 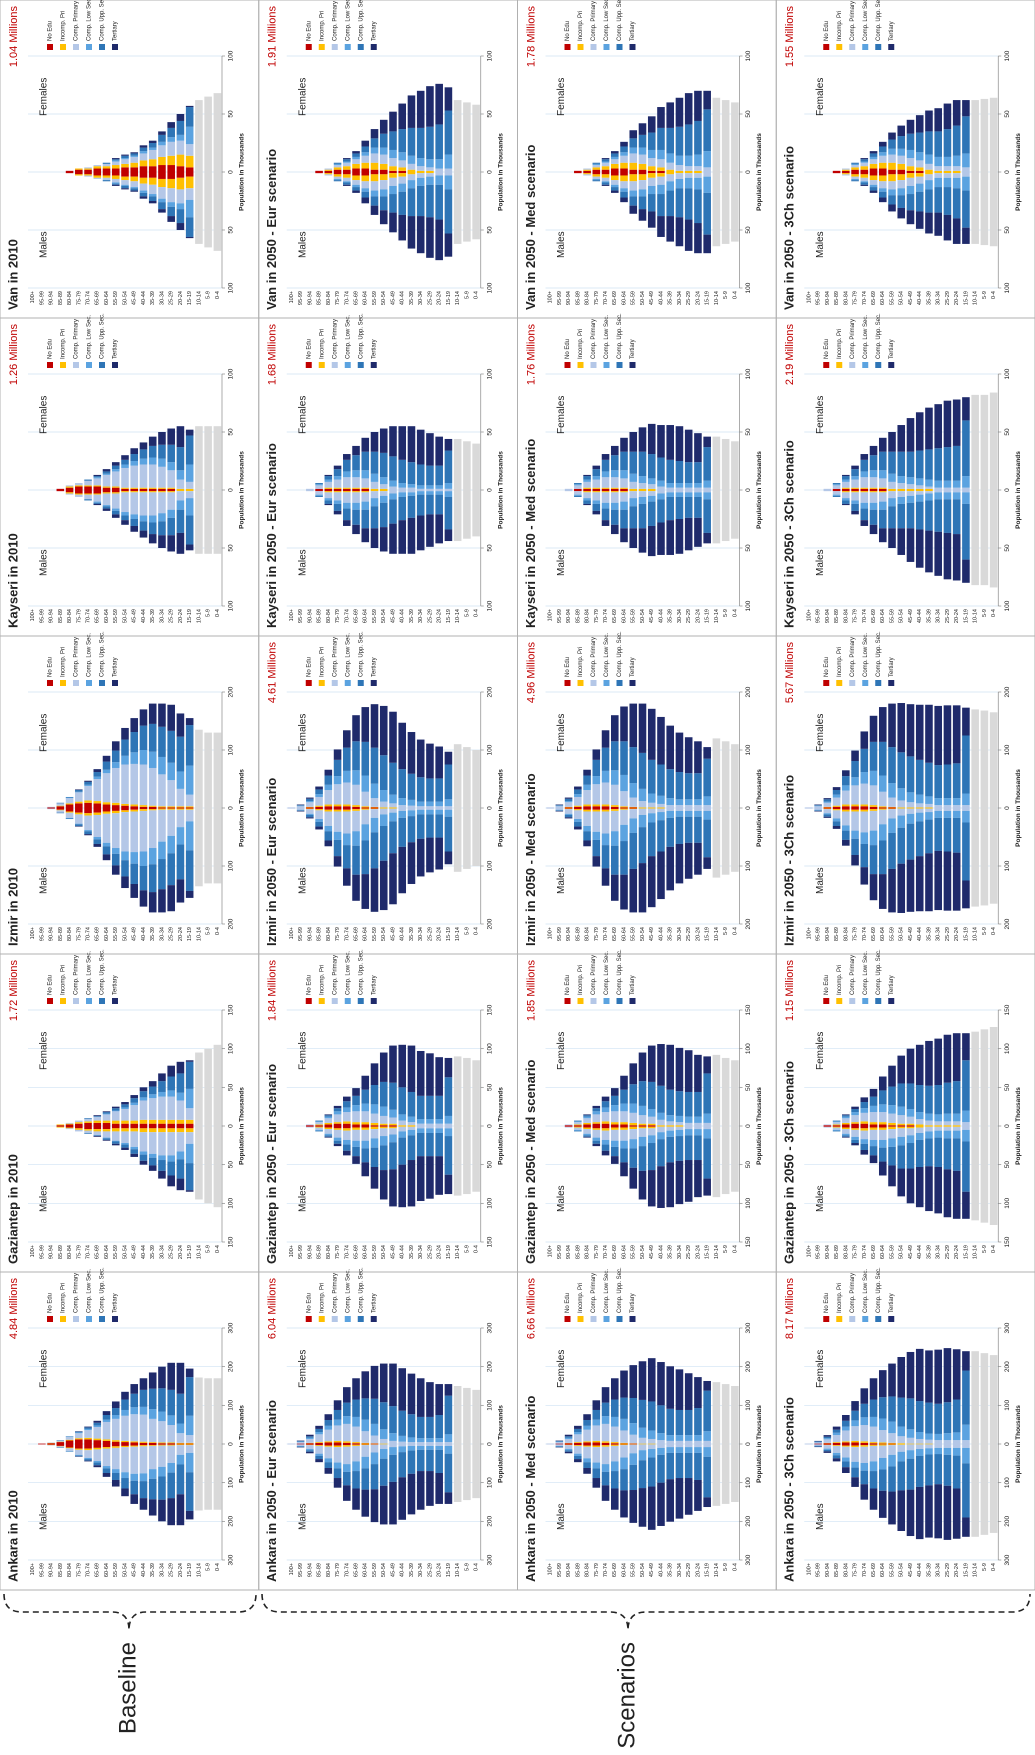 What do you see at coordinates (231, 548) in the screenshot?
I see `x-tick-label: 50` at bounding box center [231, 548].